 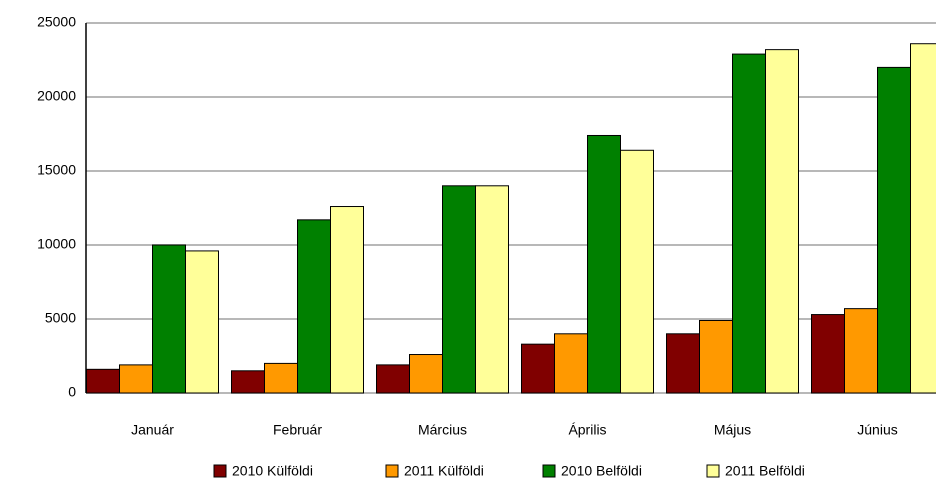 I want to click on y-tick-label: 5000, so click(x=60, y=318).